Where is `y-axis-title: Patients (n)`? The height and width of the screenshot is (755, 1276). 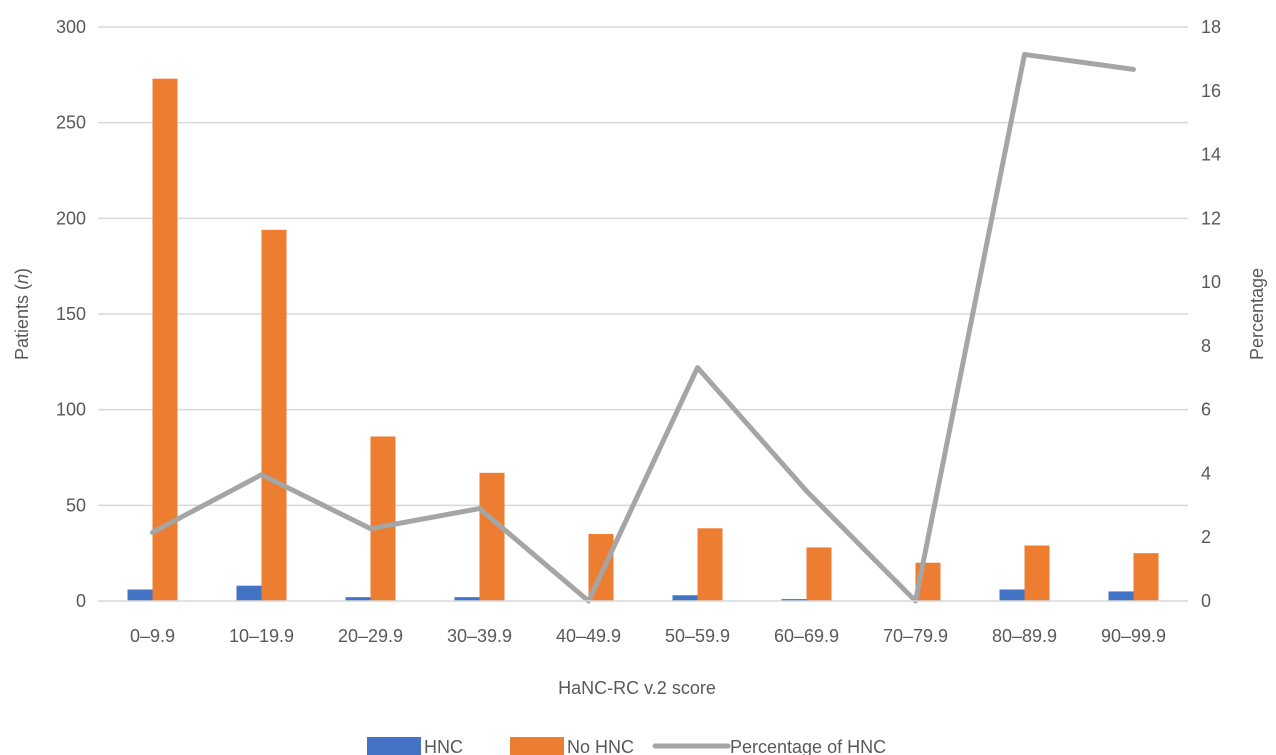 y-axis-title: Patients (n) is located at coordinates (22, 314).